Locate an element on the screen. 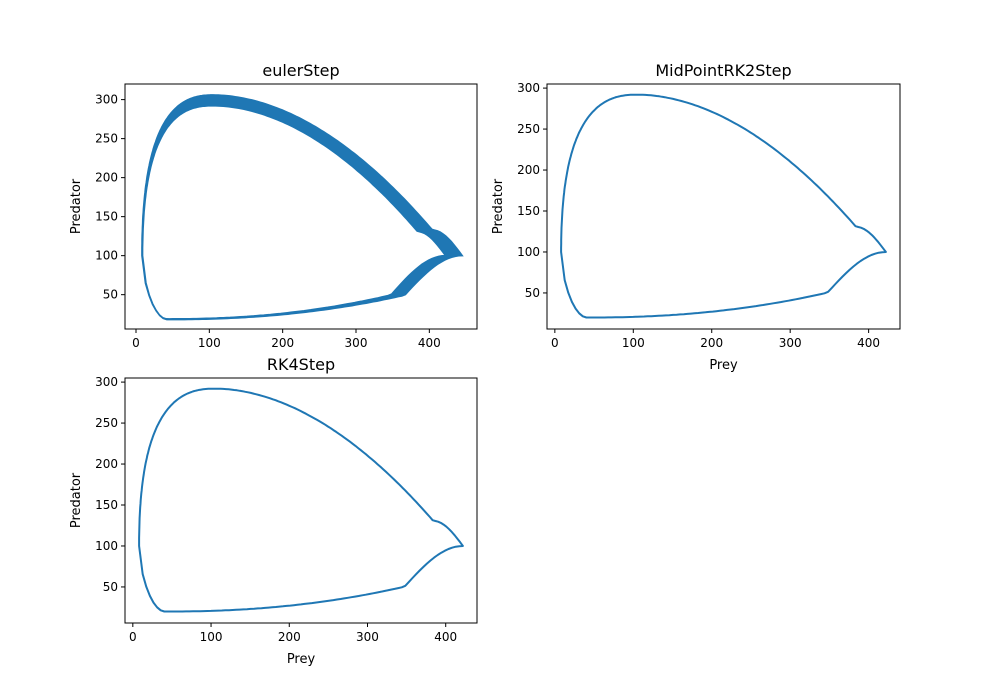 The image size is (1000, 700). subplot-title: eulerStep is located at coordinates (300, 70).